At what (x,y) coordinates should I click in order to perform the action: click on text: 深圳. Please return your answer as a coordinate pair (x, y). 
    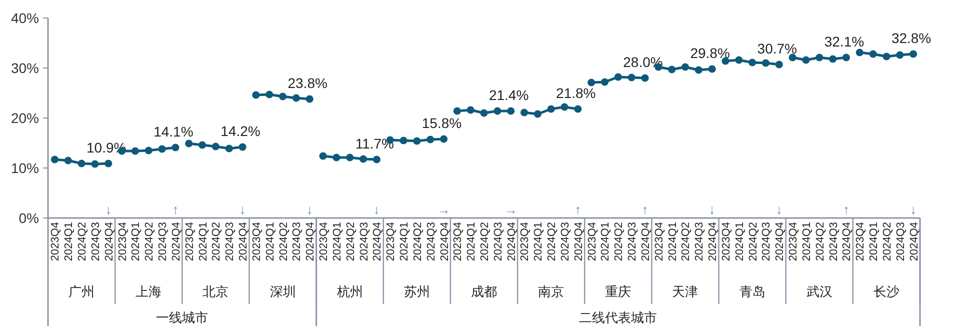
    Looking at the image, I should click on (283, 291).